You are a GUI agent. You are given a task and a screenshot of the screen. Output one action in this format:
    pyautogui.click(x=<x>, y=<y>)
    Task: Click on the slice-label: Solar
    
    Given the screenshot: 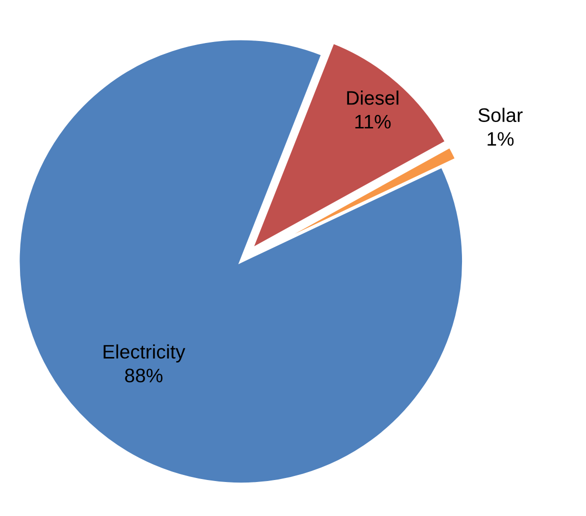 What is the action you would take?
    pyautogui.click(x=500, y=115)
    